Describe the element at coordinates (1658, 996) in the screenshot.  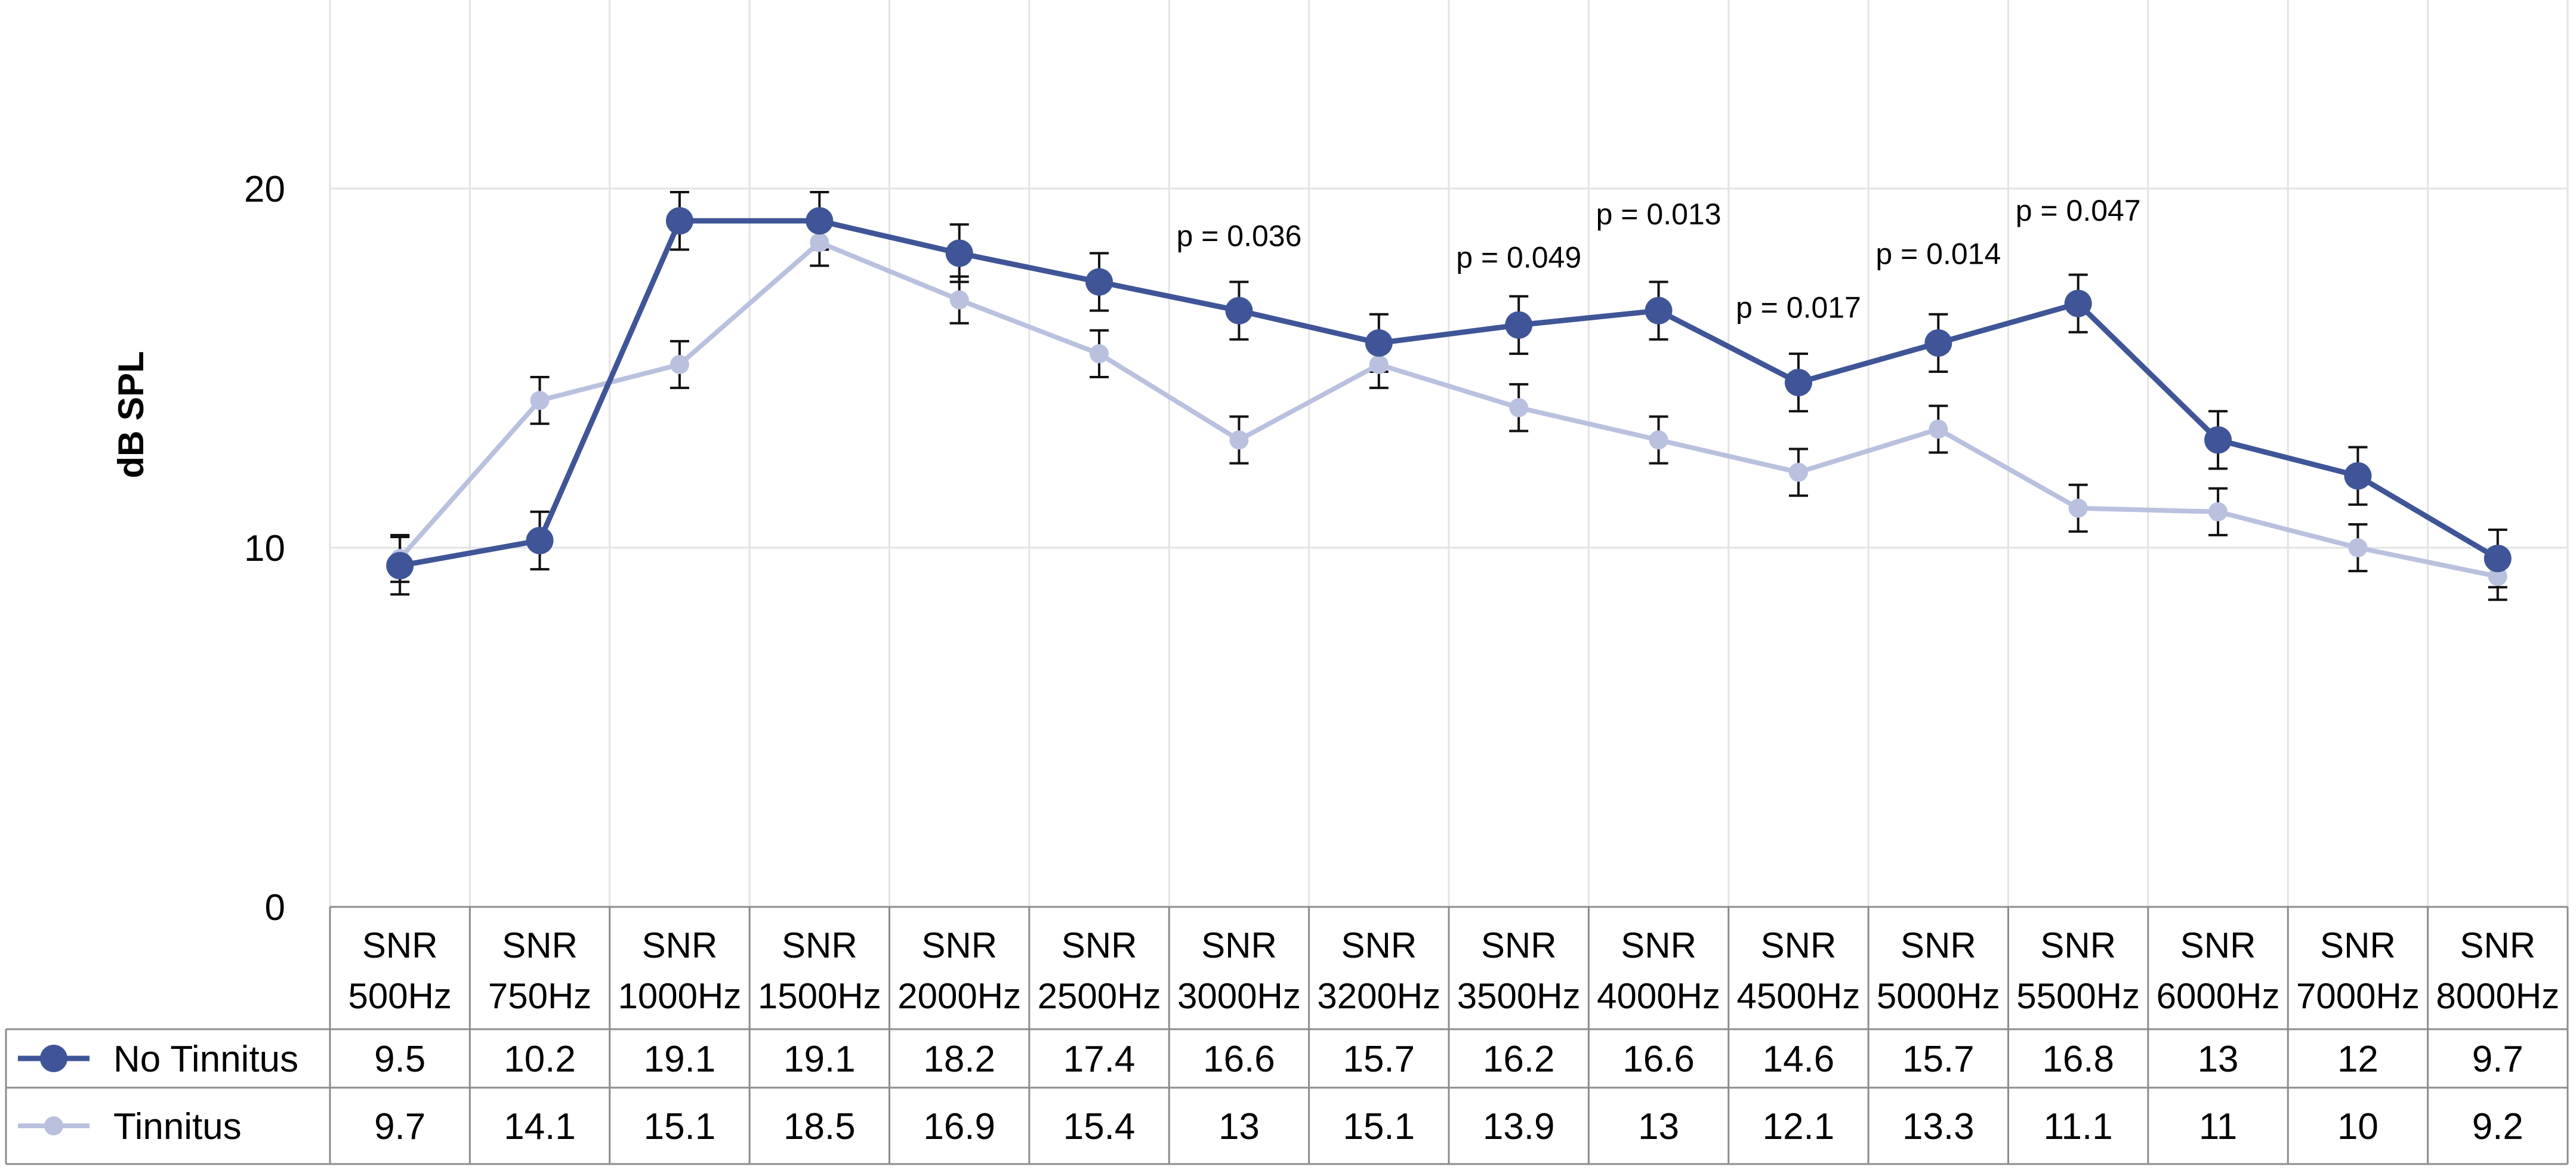
I see `category-label: 4000Hz` at that location.